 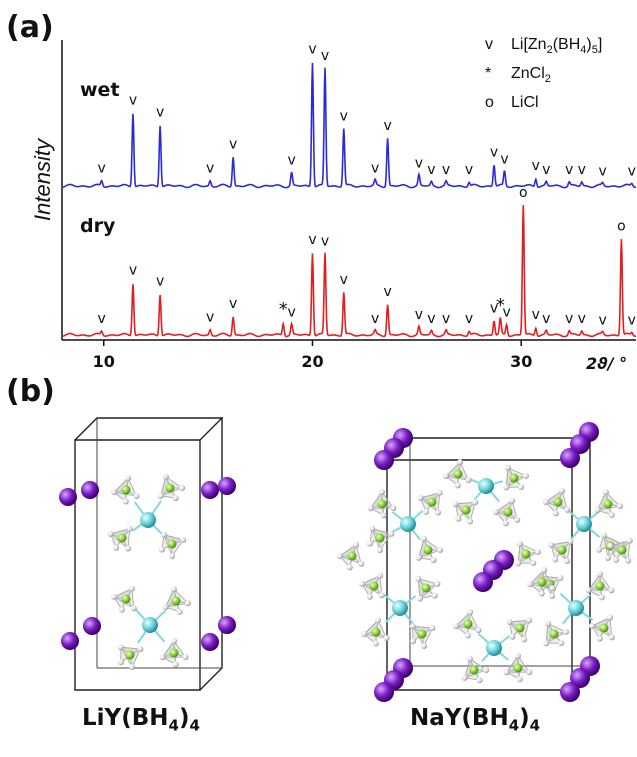 What do you see at coordinates (104, 361) in the screenshot?
I see `x-tick-label: 10` at bounding box center [104, 361].